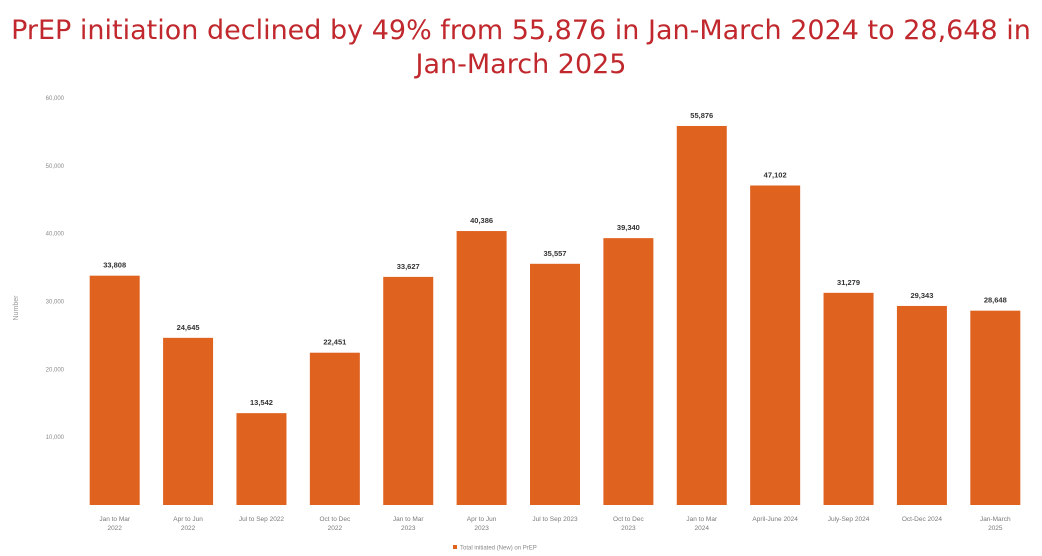  I want to click on x-tick-label: July-Sep 2024, so click(849, 519).